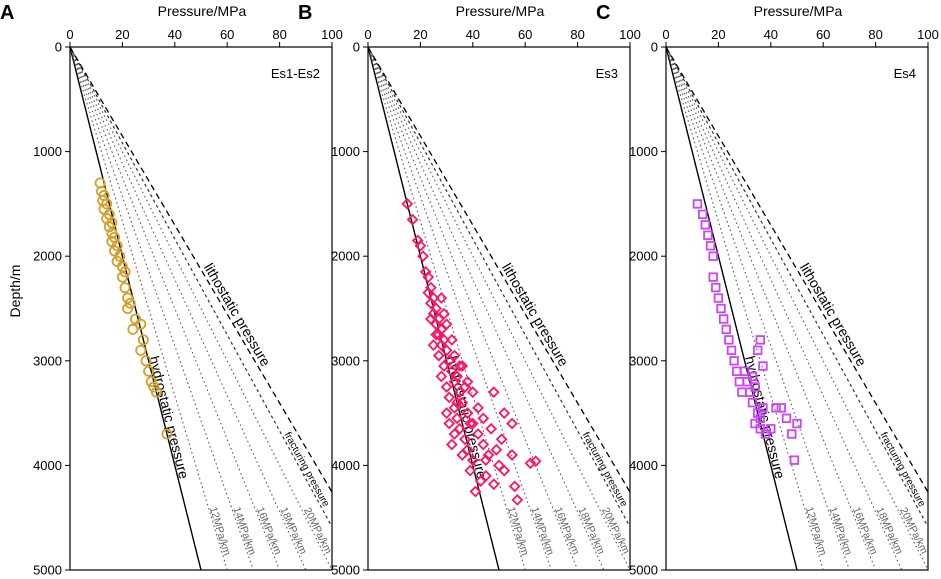 This screenshot has width=941, height=579. What do you see at coordinates (643, 360) in the screenshot?
I see `y-tick-label: 3000` at bounding box center [643, 360].